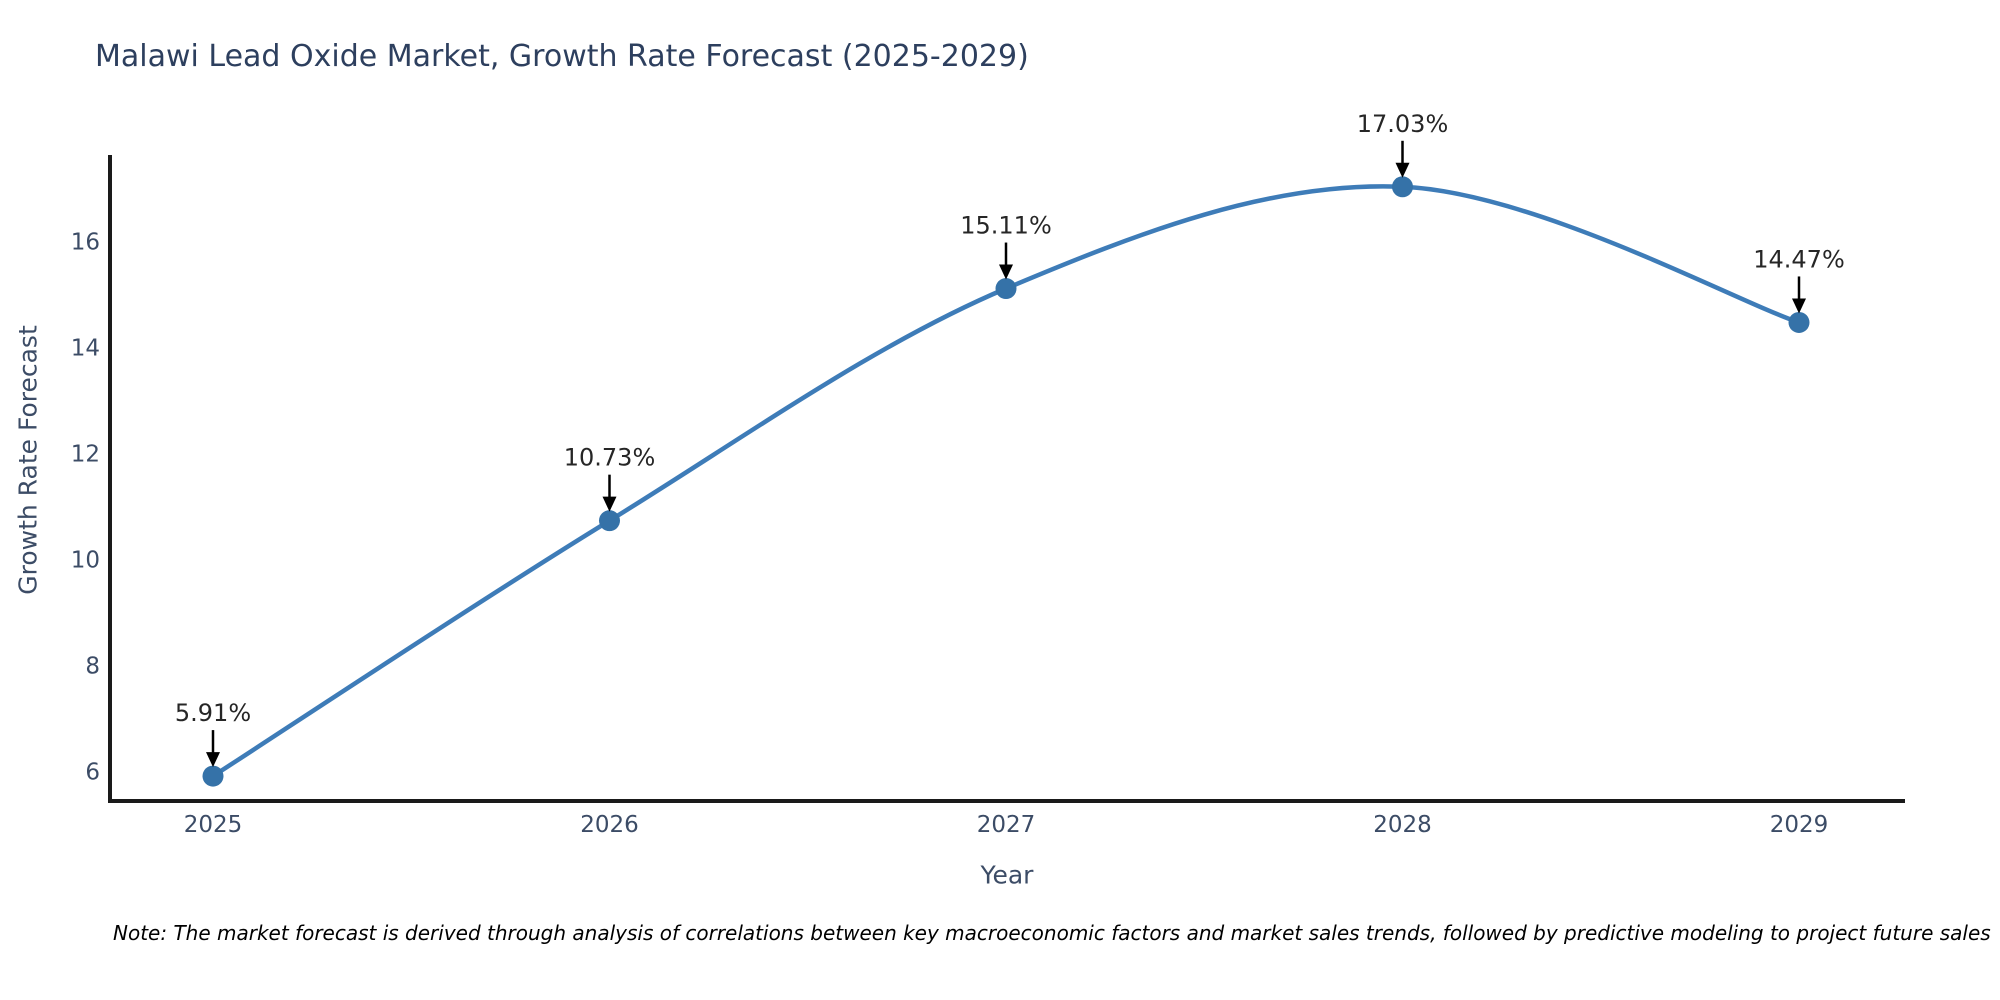  What do you see at coordinates (85, 454) in the screenshot?
I see `y-tick-label: 12` at bounding box center [85, 454].